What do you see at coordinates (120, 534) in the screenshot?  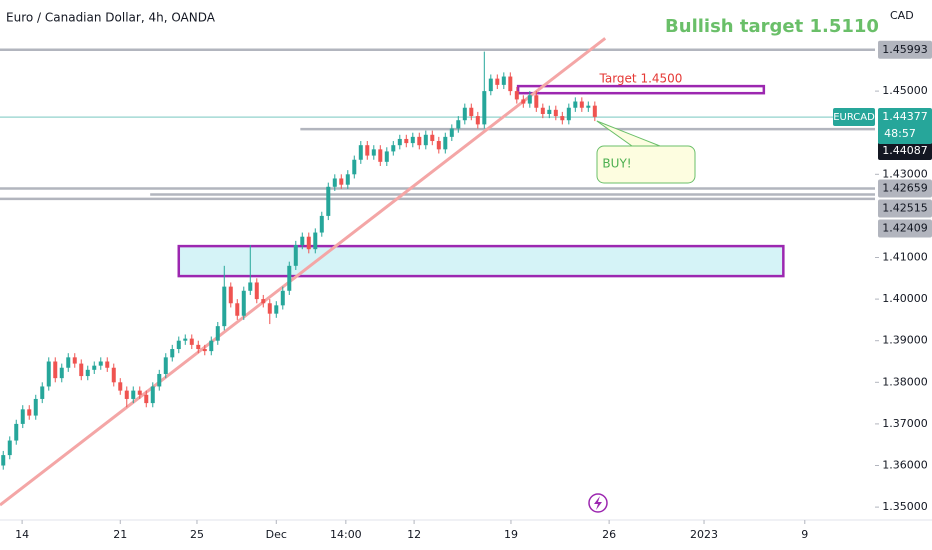 I see `x-tick-label: 21` at bounding box center [120, 534].